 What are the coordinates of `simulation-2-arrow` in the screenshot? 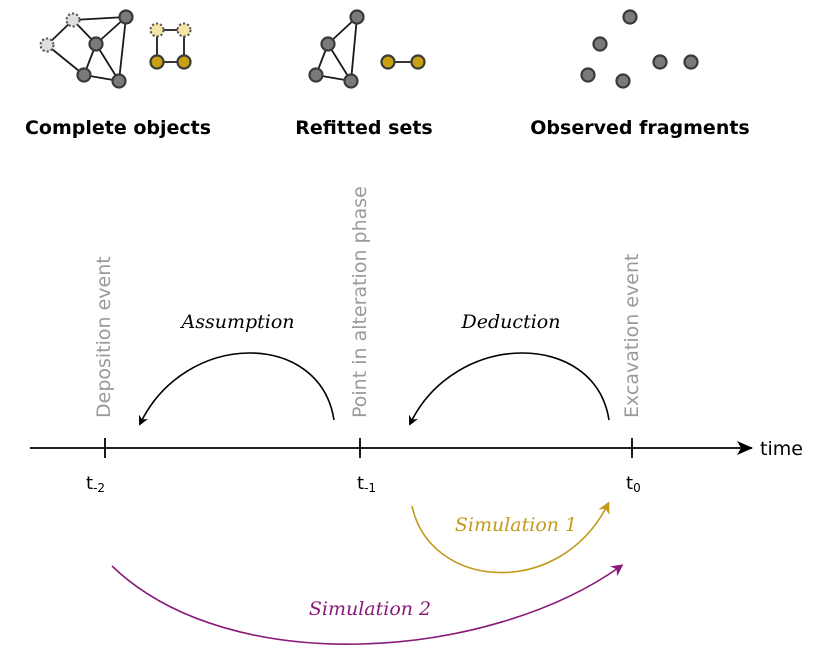 It's located at (367, 604).